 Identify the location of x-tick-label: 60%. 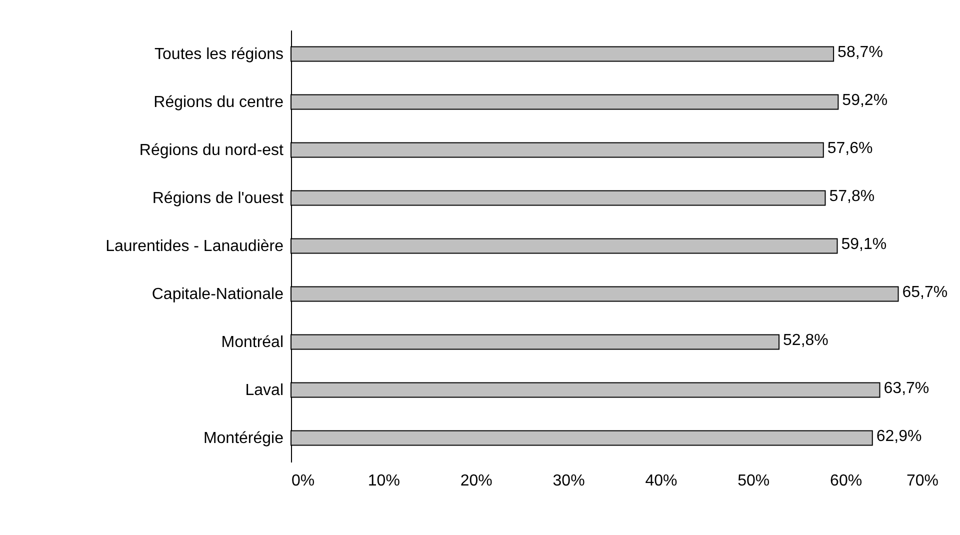
(846, 481).